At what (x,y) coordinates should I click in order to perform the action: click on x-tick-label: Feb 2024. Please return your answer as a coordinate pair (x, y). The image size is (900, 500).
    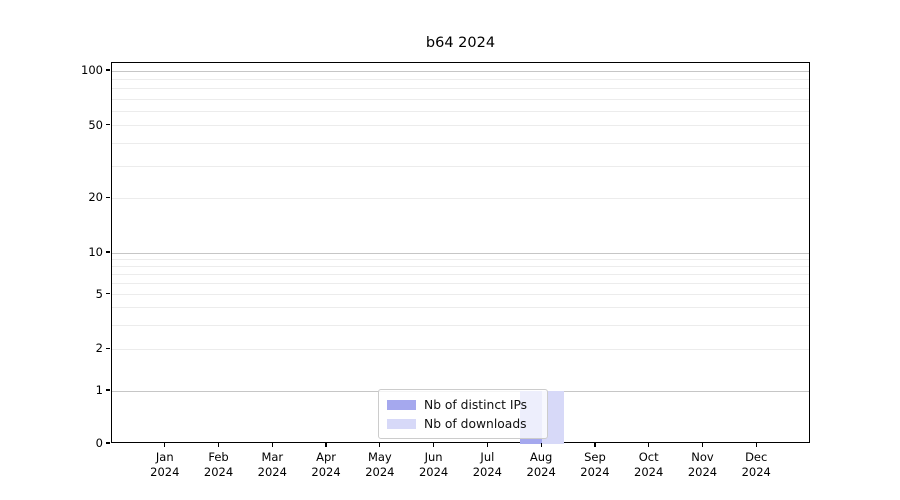
    Looking at the image, I should click on (218, 464).